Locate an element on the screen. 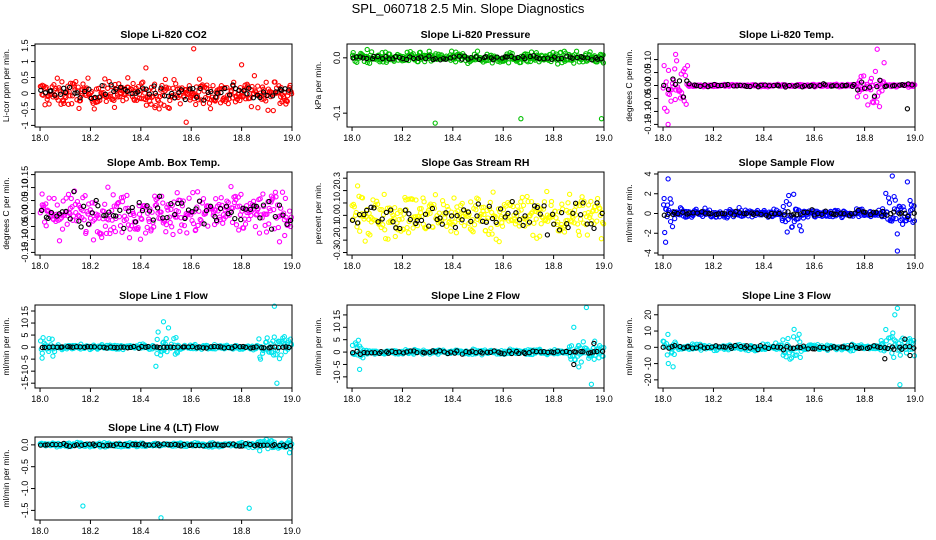 Image resolution: width=936 pixels, height=540 pixels. y-axis-label: ml/min per min. is located at coordinates (629, 346).